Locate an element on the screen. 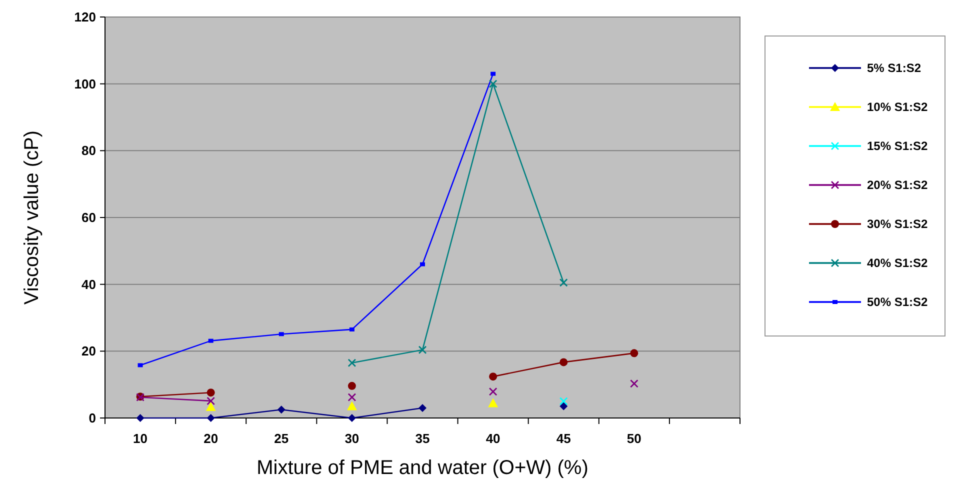  y-tick-label: 0 is located at coordinates (92, 418).